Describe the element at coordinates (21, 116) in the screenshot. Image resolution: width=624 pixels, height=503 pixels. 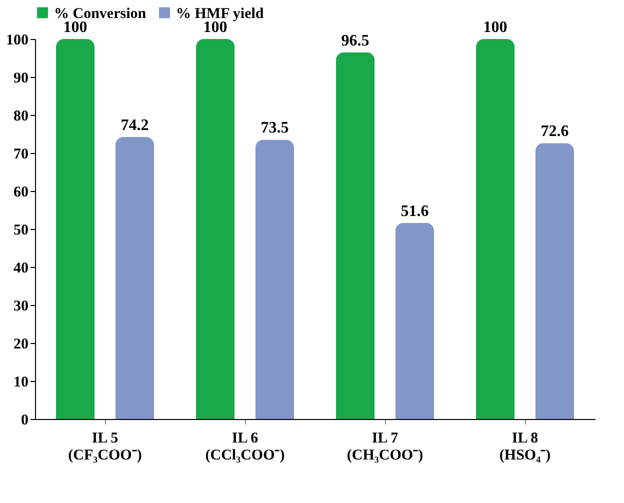
I see `y-tick-label: 80` at that location.